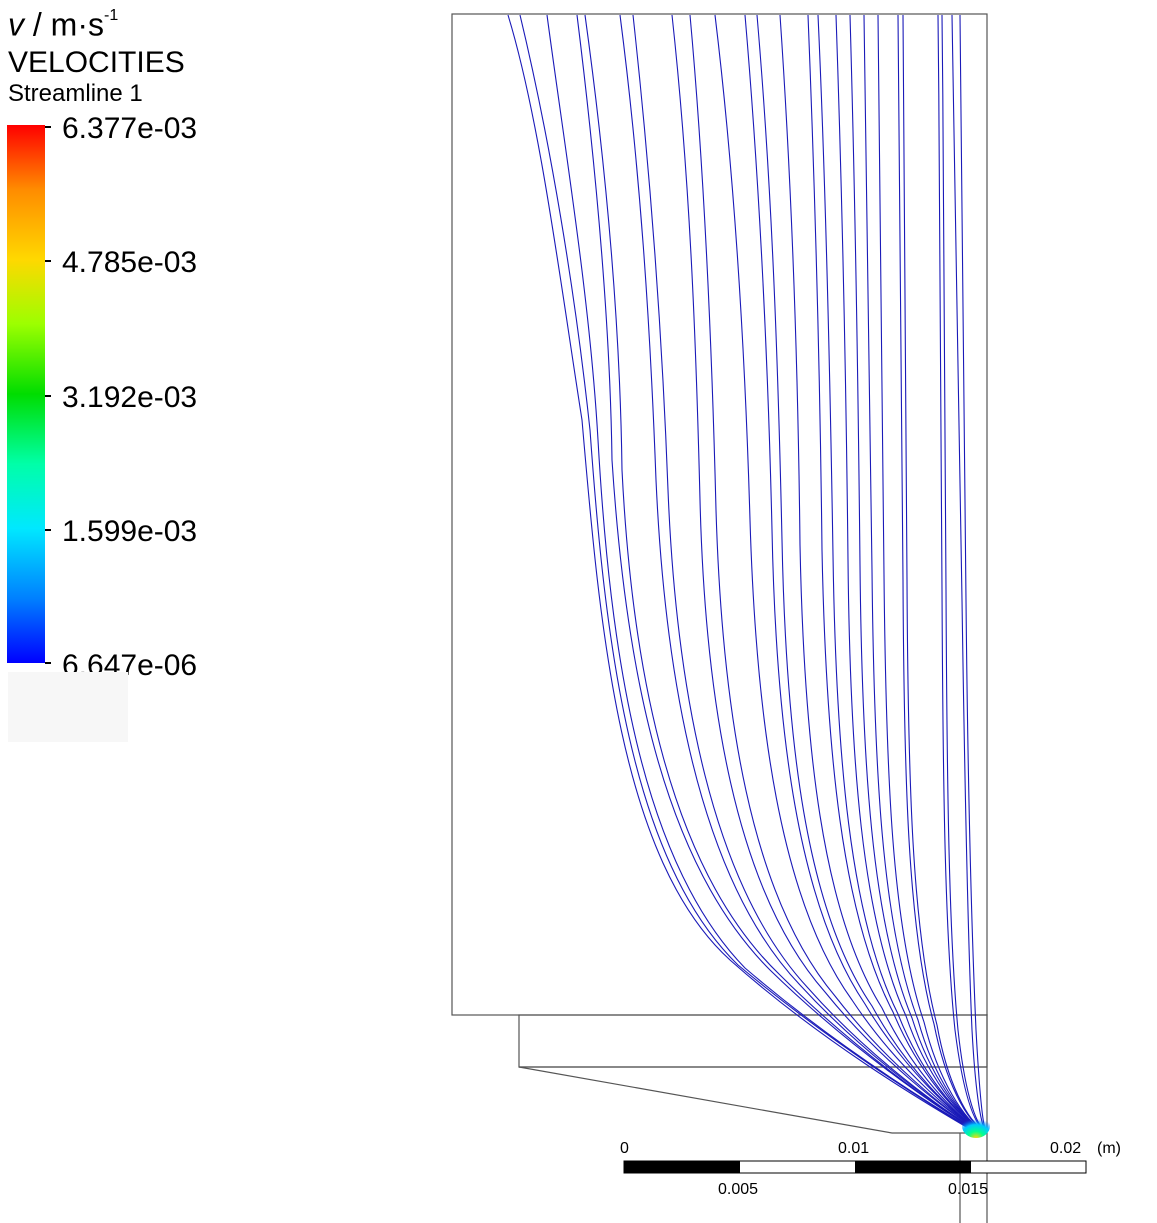  Describe the element at coordinates (738, 1189) in the screenshot. I see `scale-label-0005: 0.005` at that location.